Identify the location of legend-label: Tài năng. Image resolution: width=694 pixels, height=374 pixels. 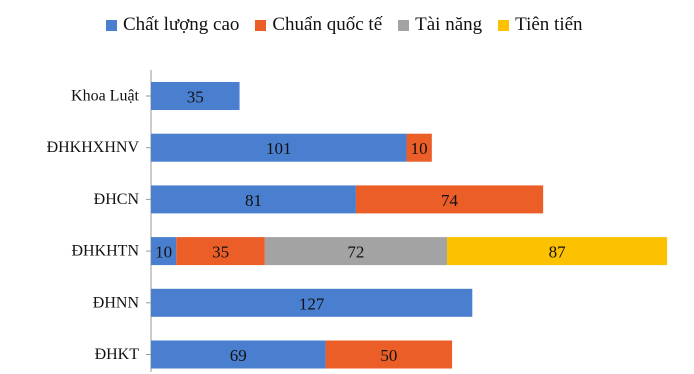
(449, 24).